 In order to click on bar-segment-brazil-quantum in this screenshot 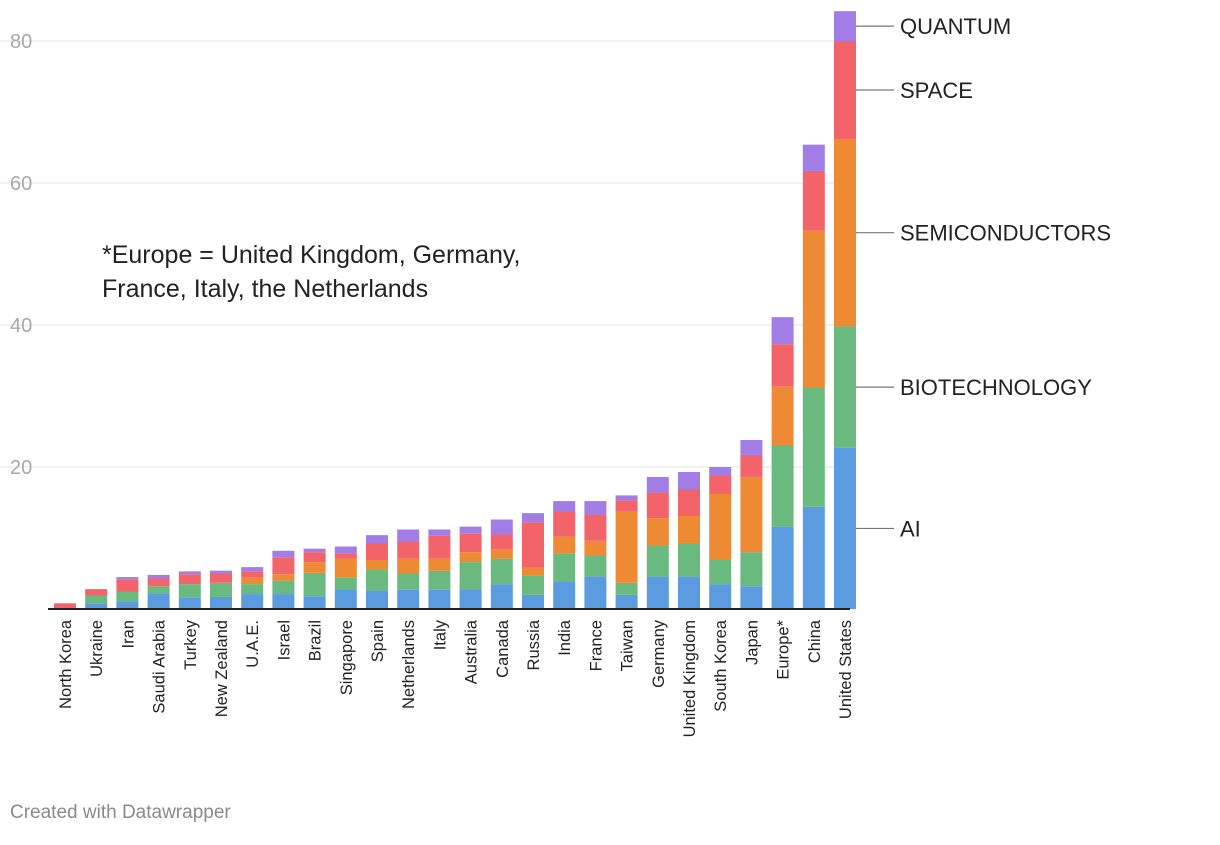, I will do `click(314, 550)`.